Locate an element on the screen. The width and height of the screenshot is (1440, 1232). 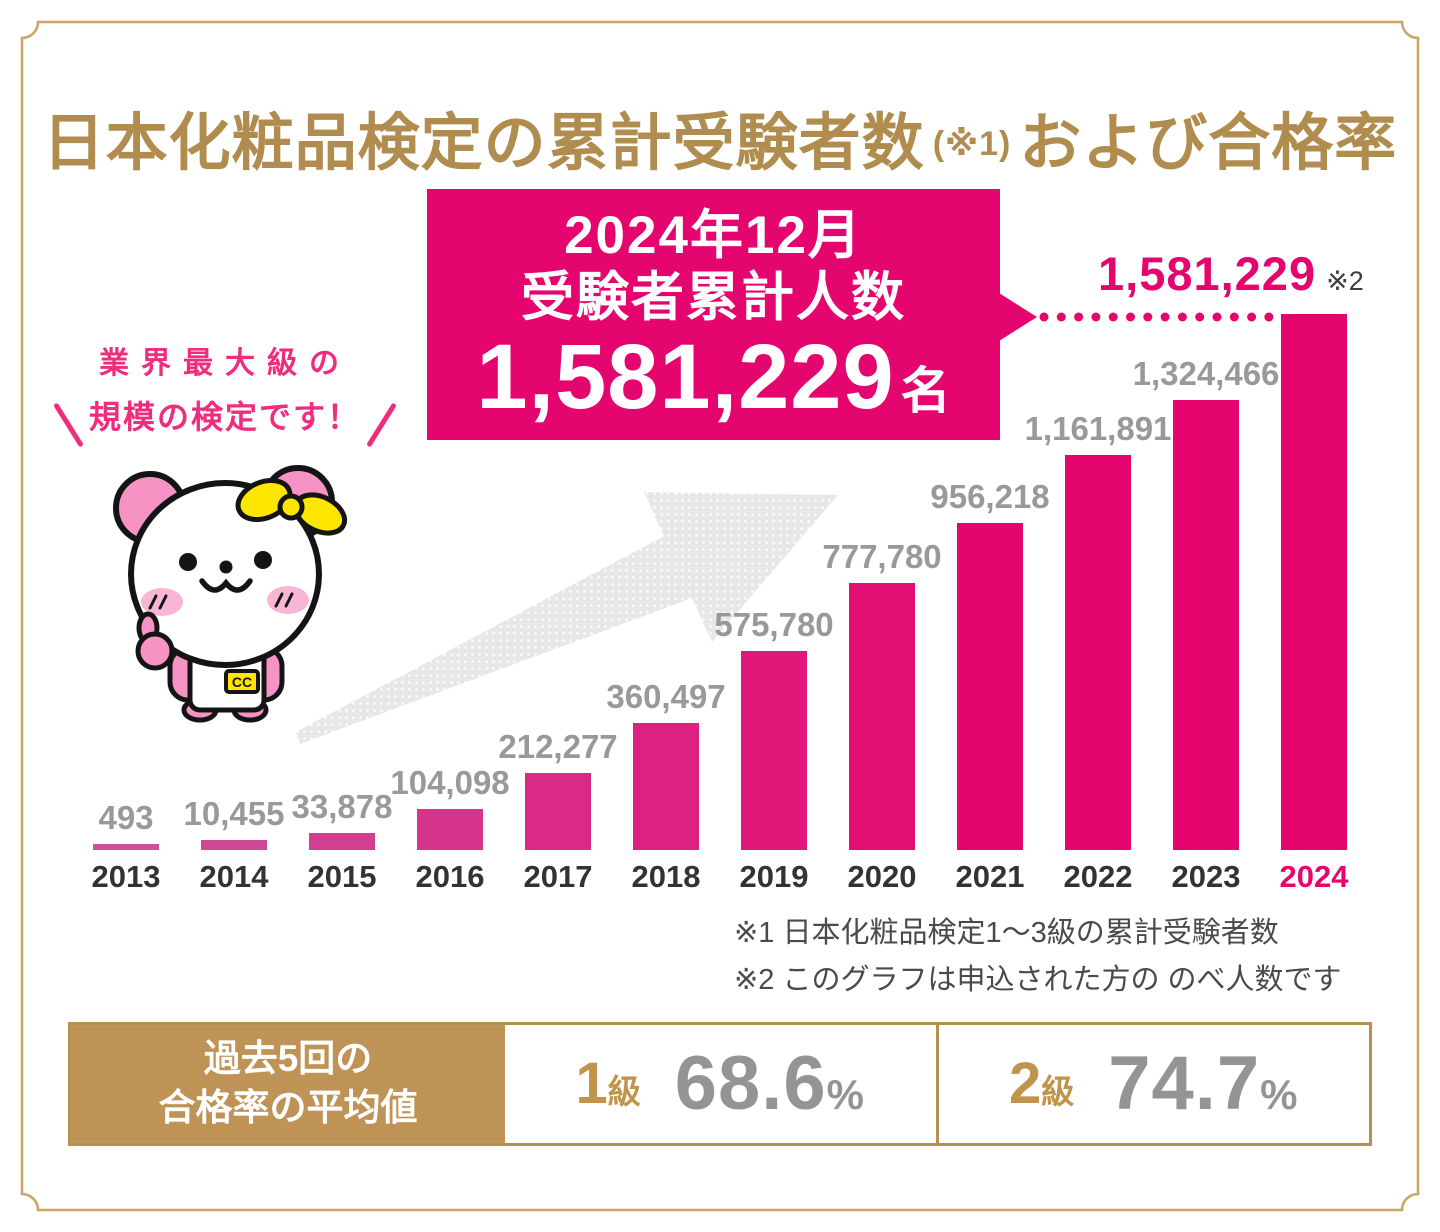
bar-value-label-2013: 493 is located at coordinates (126, 817).